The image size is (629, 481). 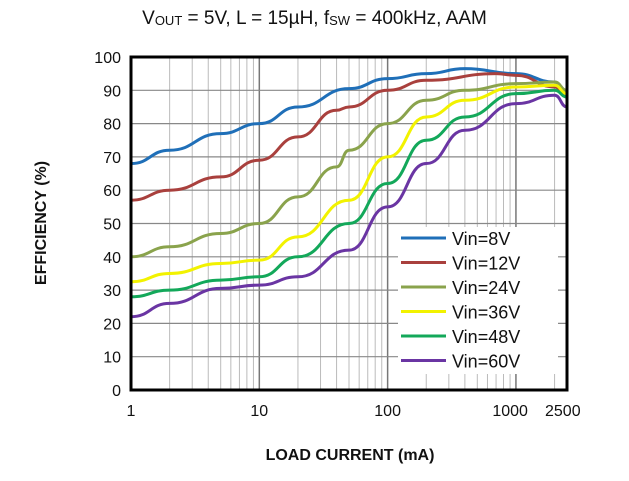 What do you see at coordinates (387, 411) in the screenshot?
I see `x-tick-label: 100` at bounding box center [387, 411].